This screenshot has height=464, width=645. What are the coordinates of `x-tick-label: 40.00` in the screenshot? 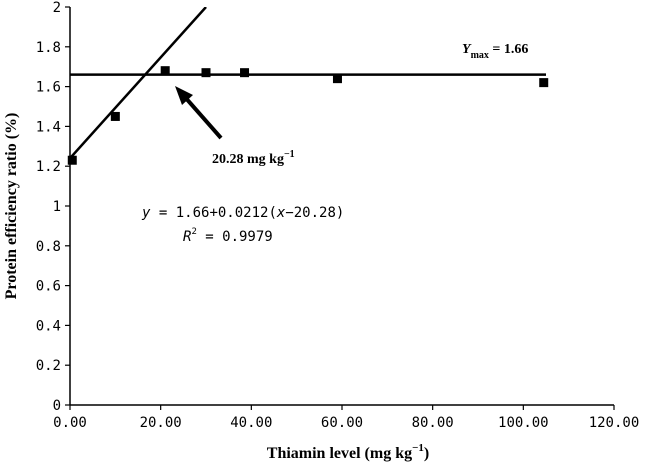 It's located at (251, 423).